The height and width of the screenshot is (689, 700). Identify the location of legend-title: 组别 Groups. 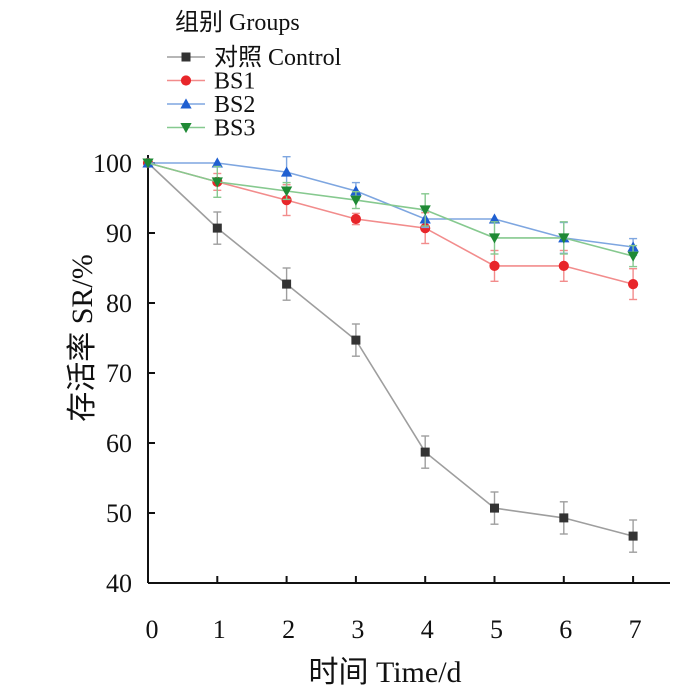
(237, 22).